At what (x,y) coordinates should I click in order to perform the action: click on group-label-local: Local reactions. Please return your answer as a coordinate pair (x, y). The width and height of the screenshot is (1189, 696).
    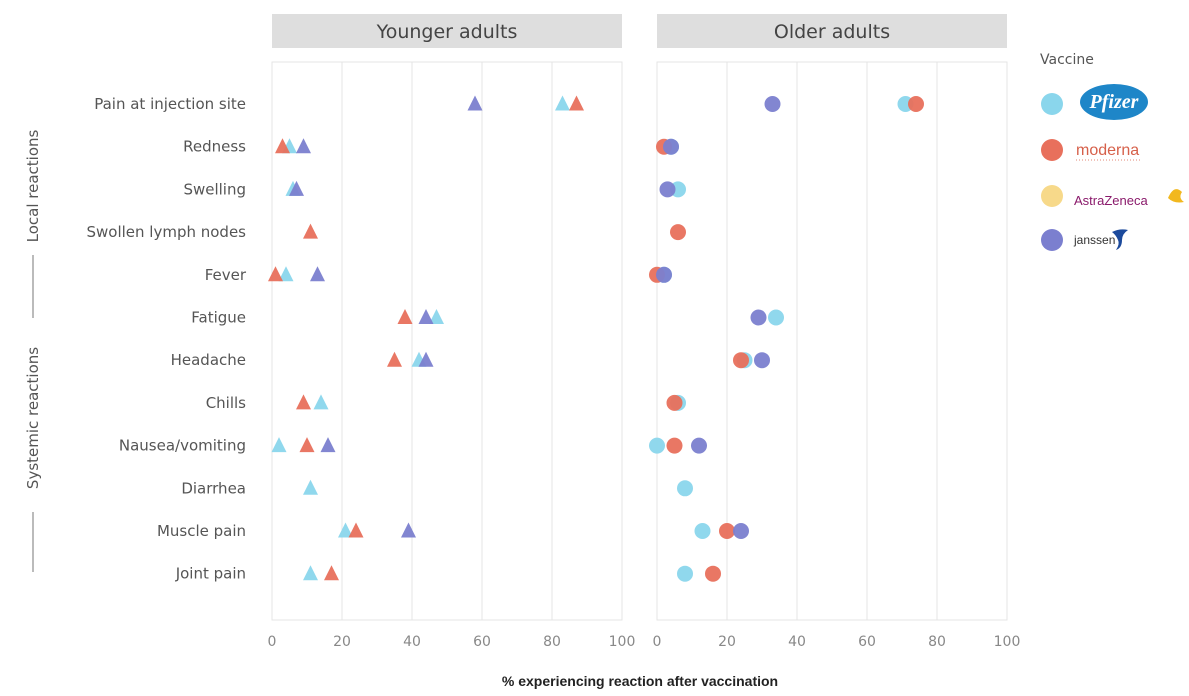
    Looking at the image, I should click on (33, 185).